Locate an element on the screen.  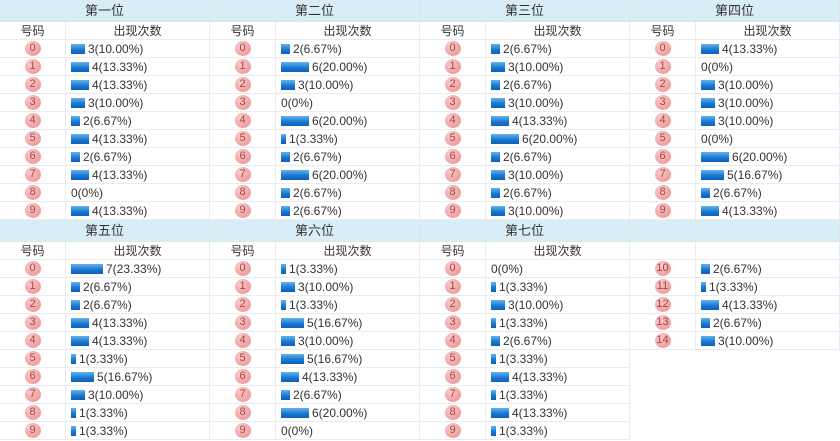
count-cell: 4(13.33%) is located at coordinates (138, 66).